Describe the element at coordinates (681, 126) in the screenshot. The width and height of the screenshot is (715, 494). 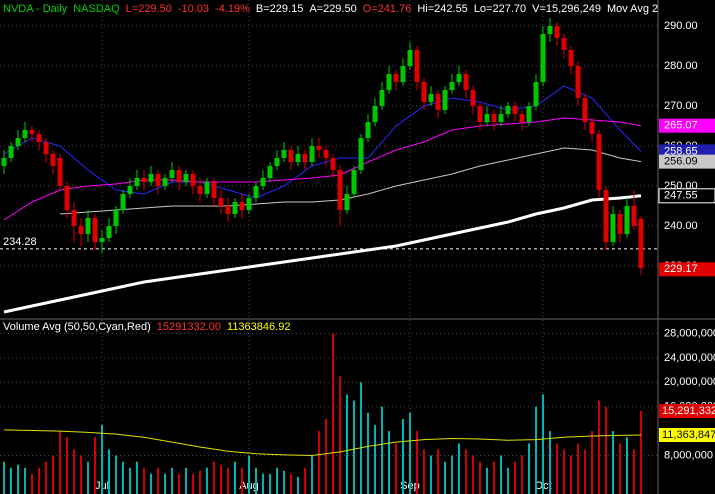
I see `price-label: 265.07` at that location.